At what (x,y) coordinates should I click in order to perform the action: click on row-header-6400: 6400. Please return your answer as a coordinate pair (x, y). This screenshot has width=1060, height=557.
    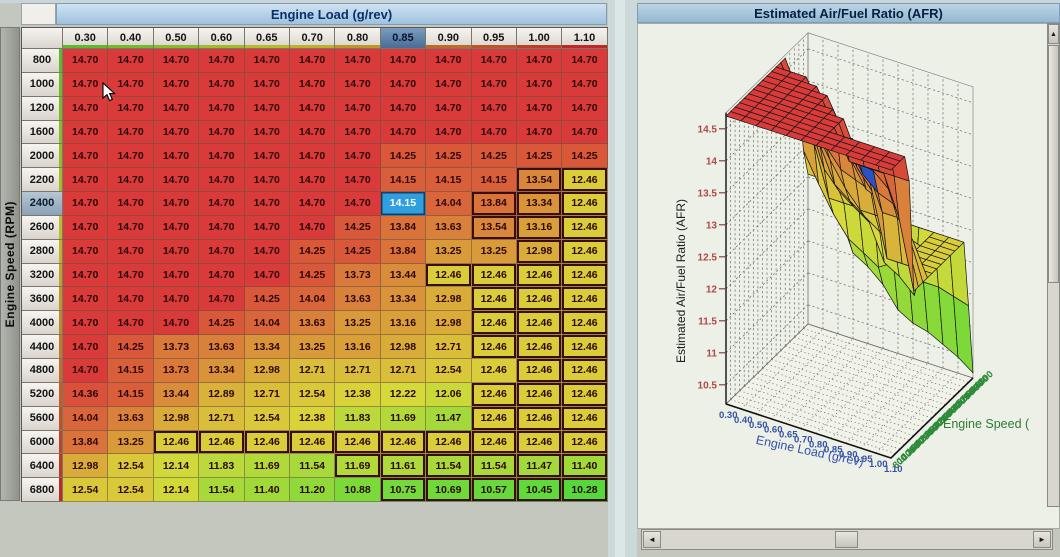
    Looking at the image, I should click on (42, 466).